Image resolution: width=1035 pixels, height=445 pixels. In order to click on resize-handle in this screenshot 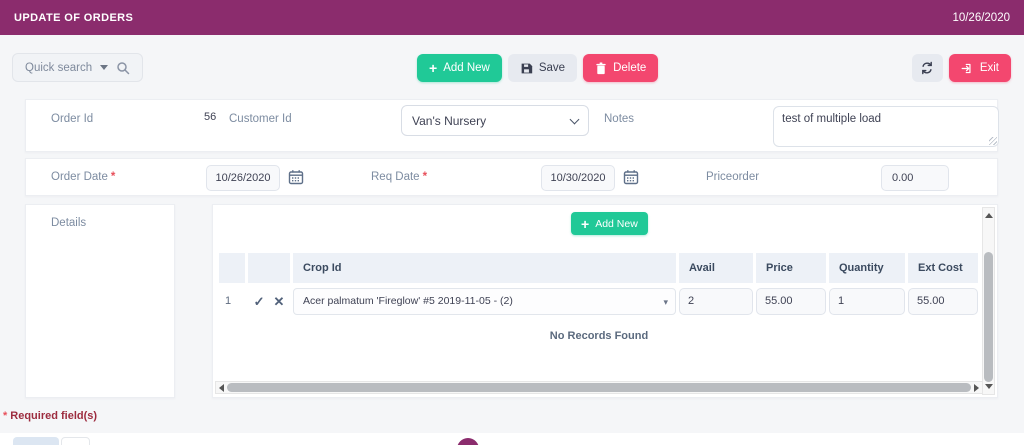, I will do `click(993, 141)`.